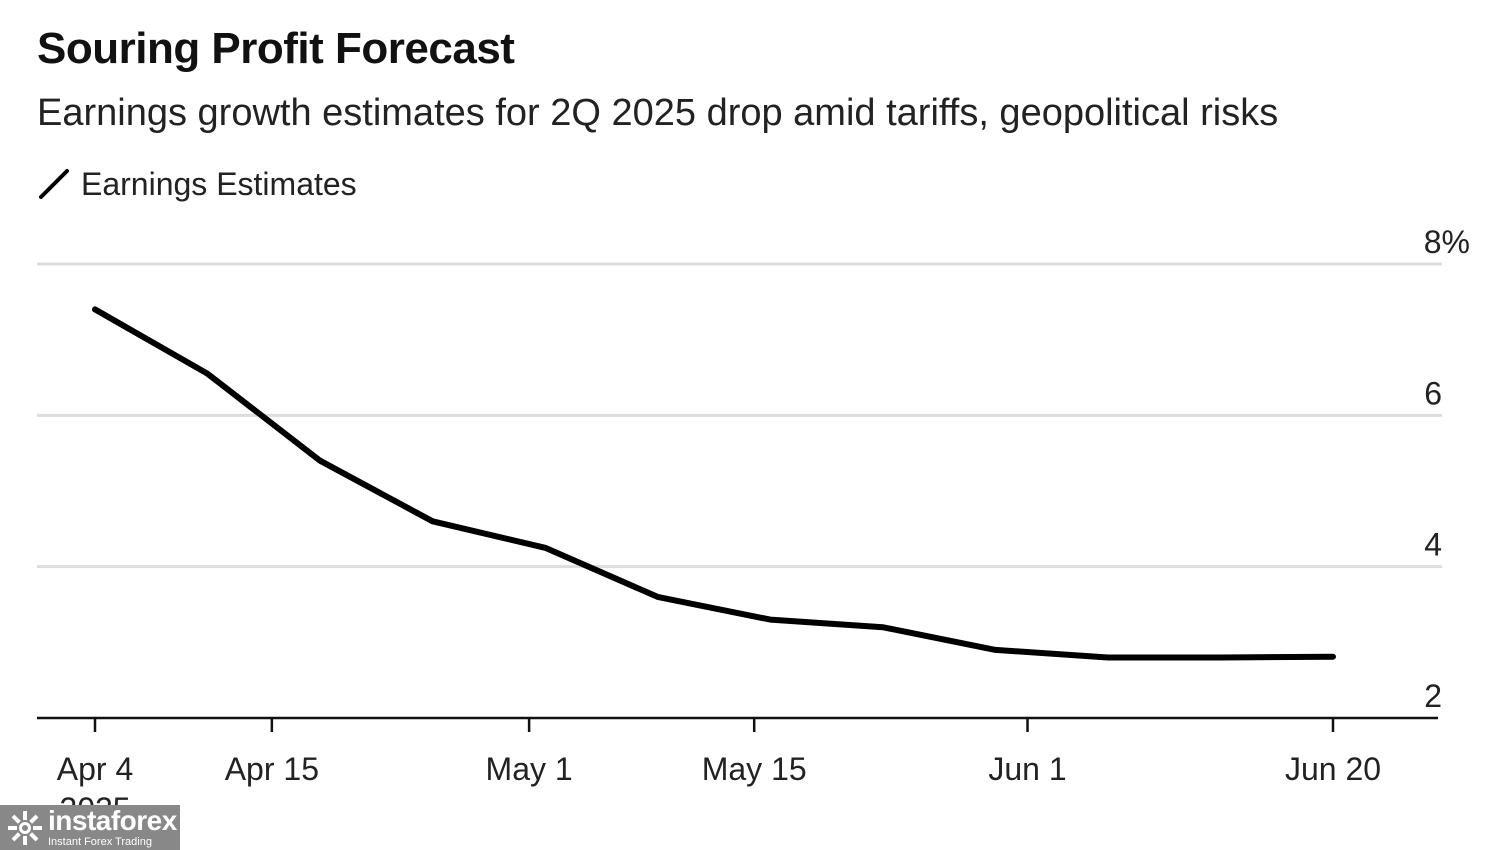  Describe the element at coordinates (1433, 696) in the screenshot. I see `y-tick-label: 2` at that location.